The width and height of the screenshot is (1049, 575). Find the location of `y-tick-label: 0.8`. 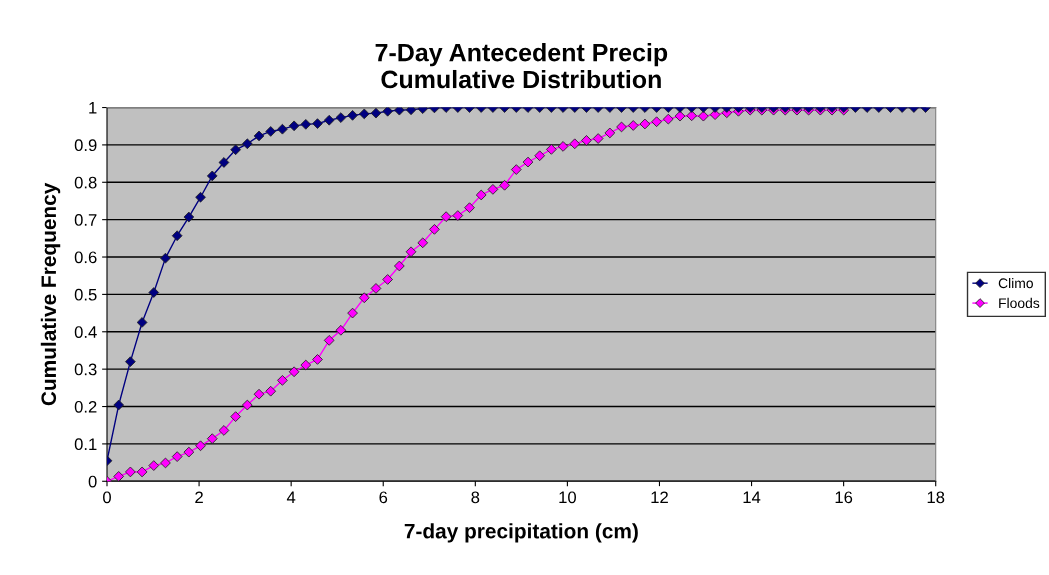

y-tick-label: 0.8 is located at coordinates (85, 182).